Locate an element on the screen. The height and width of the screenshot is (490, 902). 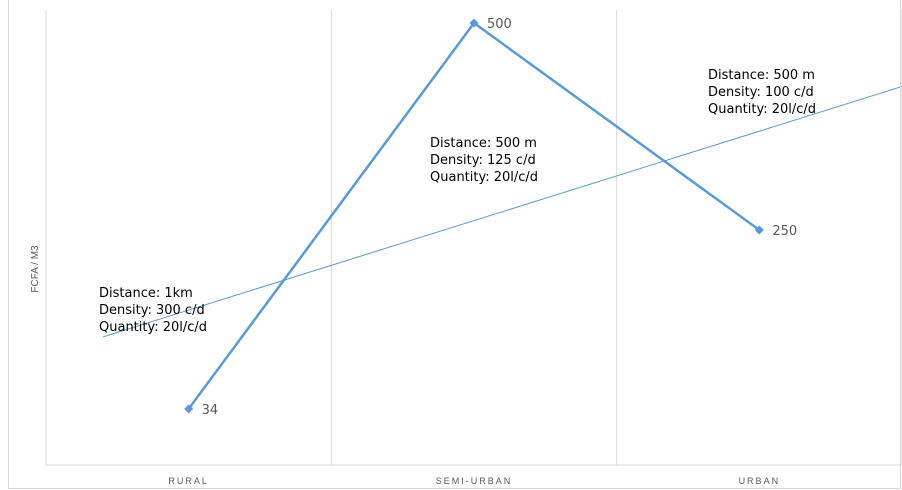
annotation-semi-urban-density: Density: 125 c/d is located at coordinates (483, 160).